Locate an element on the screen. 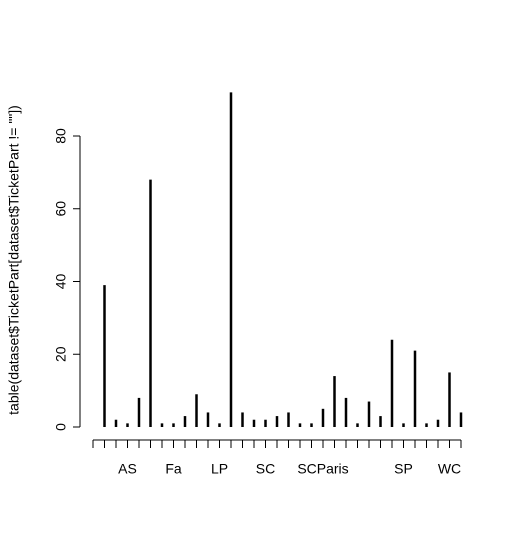 The height and width of the screenshot is (539, 516). y-tick-label: 60 is located at coordinates (61, 209).